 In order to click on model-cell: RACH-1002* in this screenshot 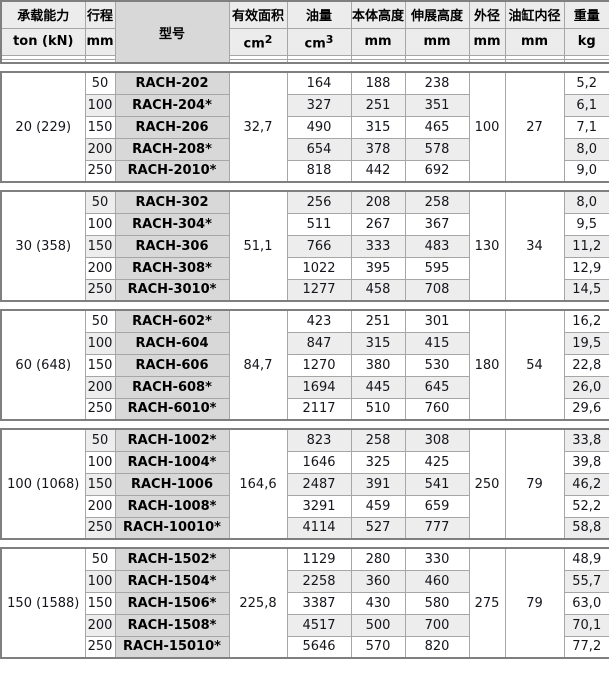, I will do `click(172, 440)`.